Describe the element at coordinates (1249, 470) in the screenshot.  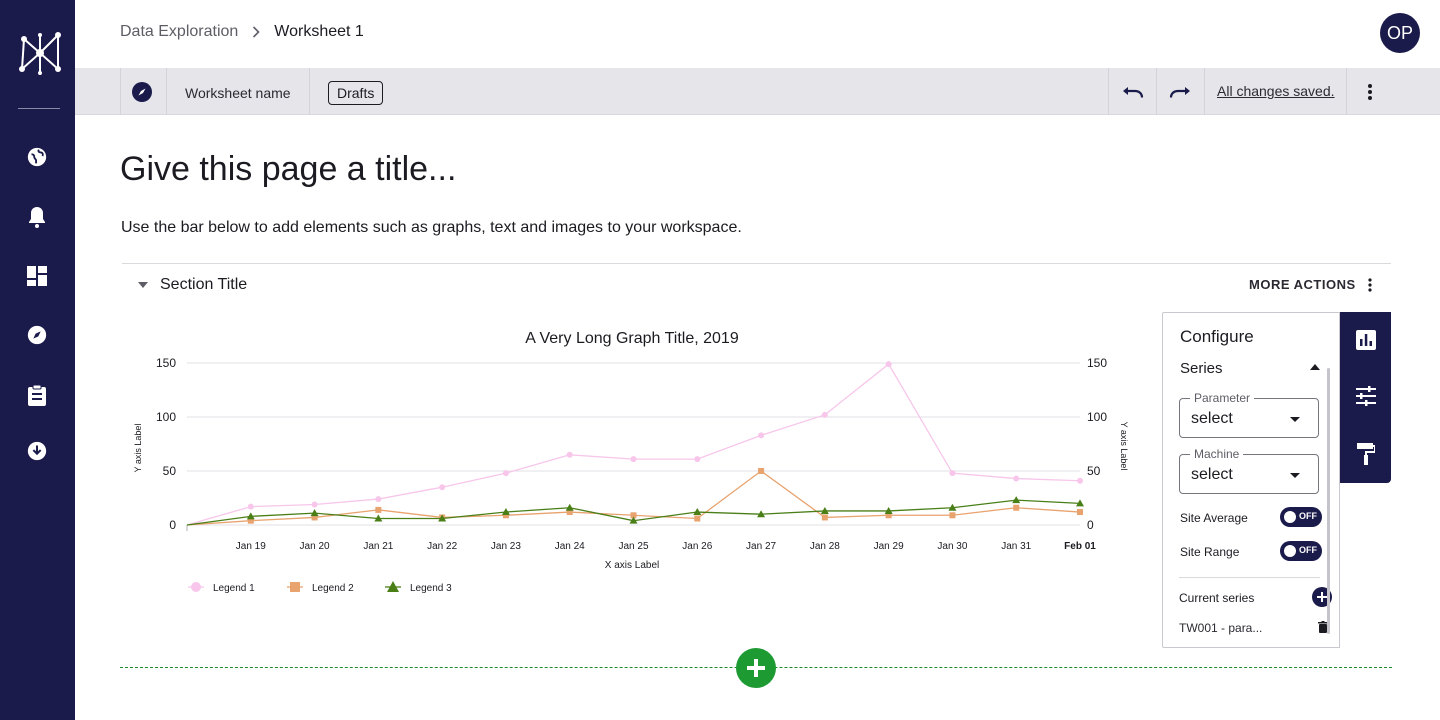
I see `machine-select: Machine select` at that location.